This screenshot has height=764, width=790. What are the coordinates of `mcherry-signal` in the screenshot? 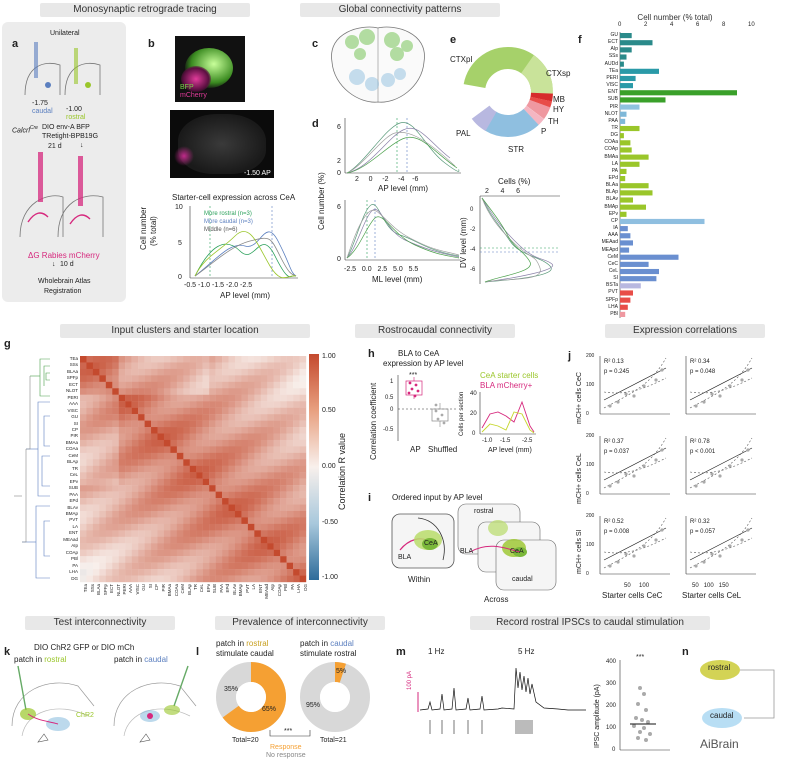 It's located at (196, 79).